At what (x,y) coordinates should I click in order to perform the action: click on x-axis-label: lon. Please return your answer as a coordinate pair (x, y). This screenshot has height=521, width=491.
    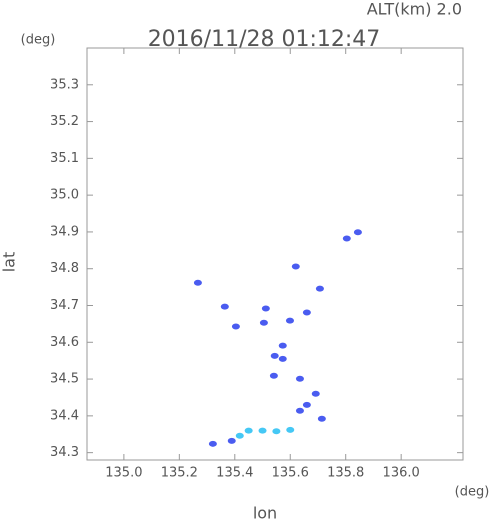
    Looking at the image, I should click on (265, 512).